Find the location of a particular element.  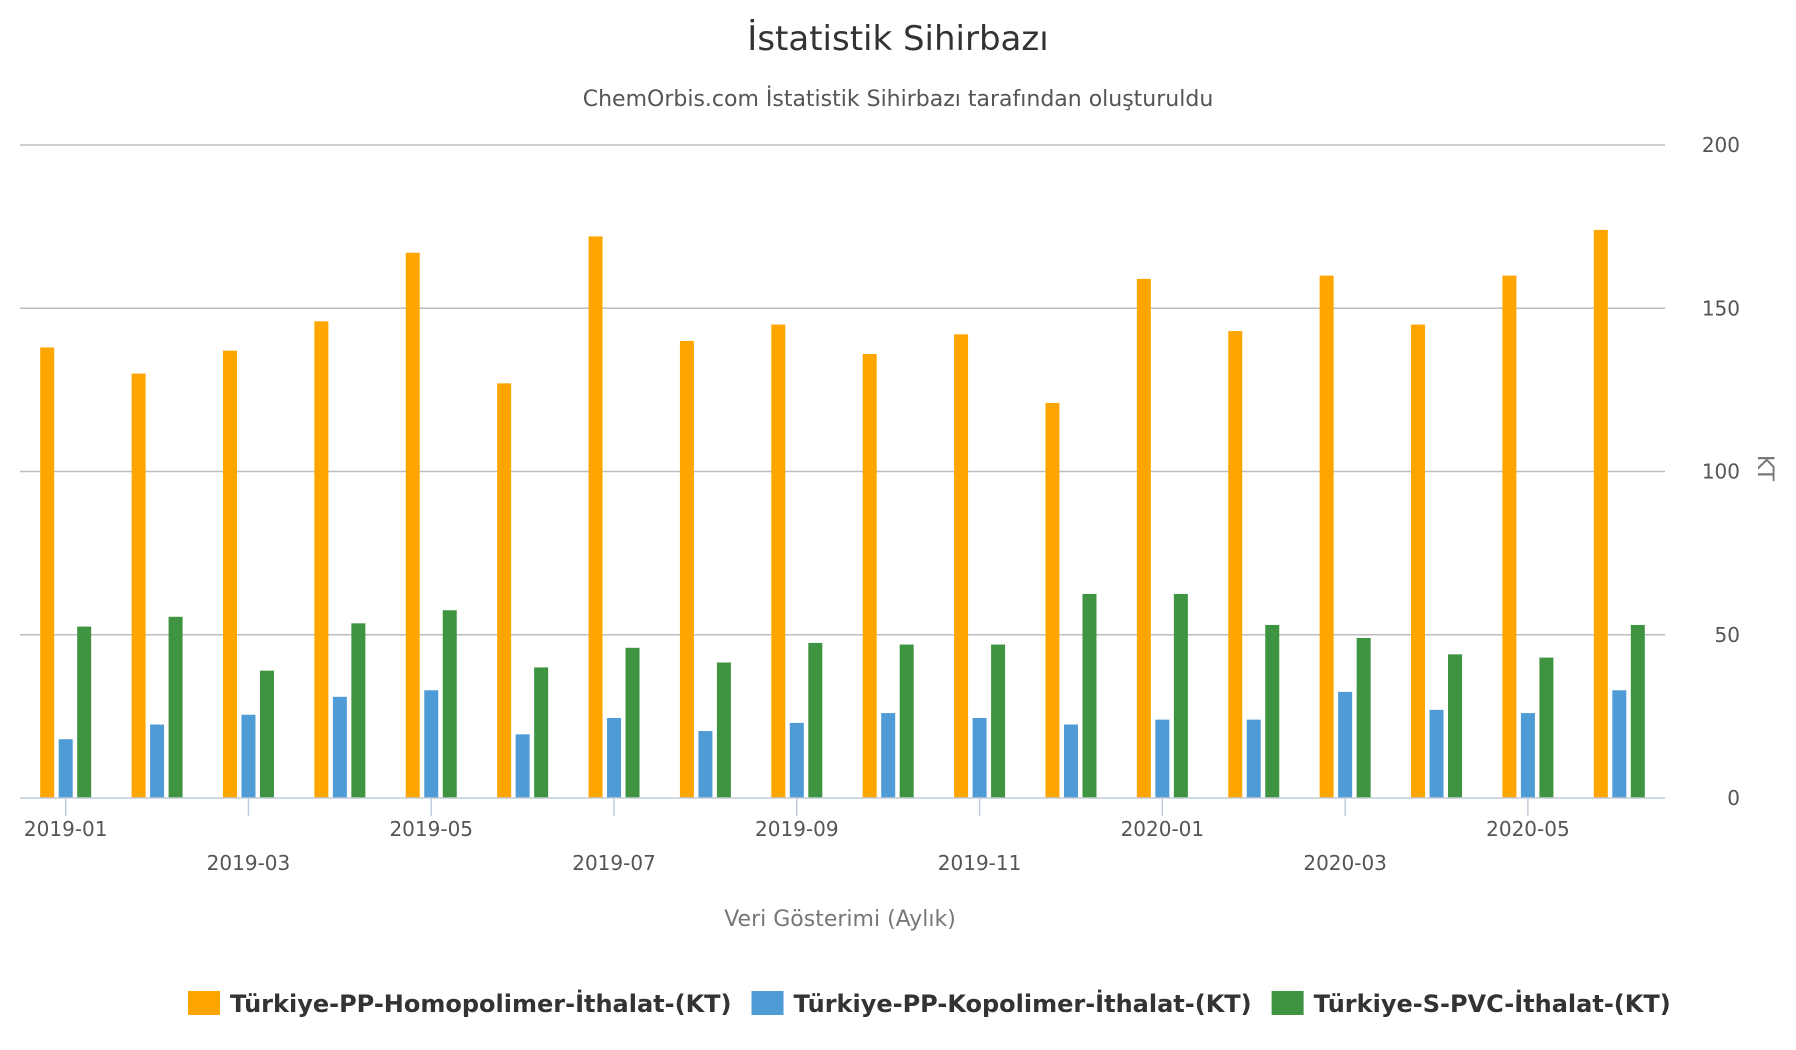

y-tick-label: 150 is located at coordinates (1721, 308).